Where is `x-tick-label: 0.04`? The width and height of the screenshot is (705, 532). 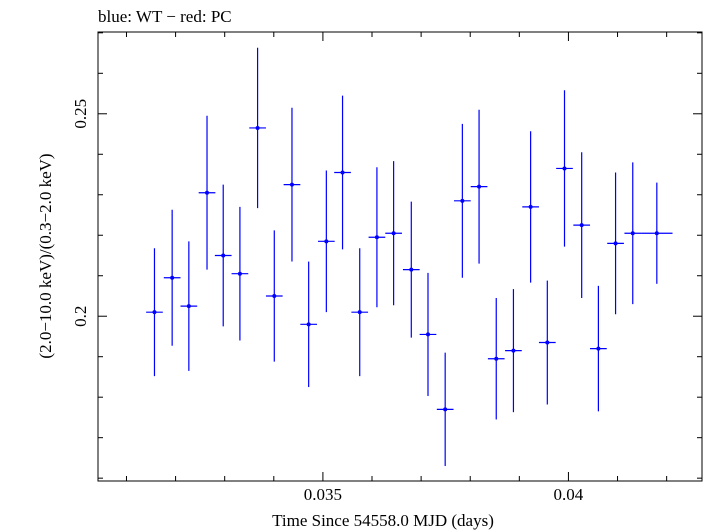
x-tick-label: 0.04 is located at coordinates (569, 494).